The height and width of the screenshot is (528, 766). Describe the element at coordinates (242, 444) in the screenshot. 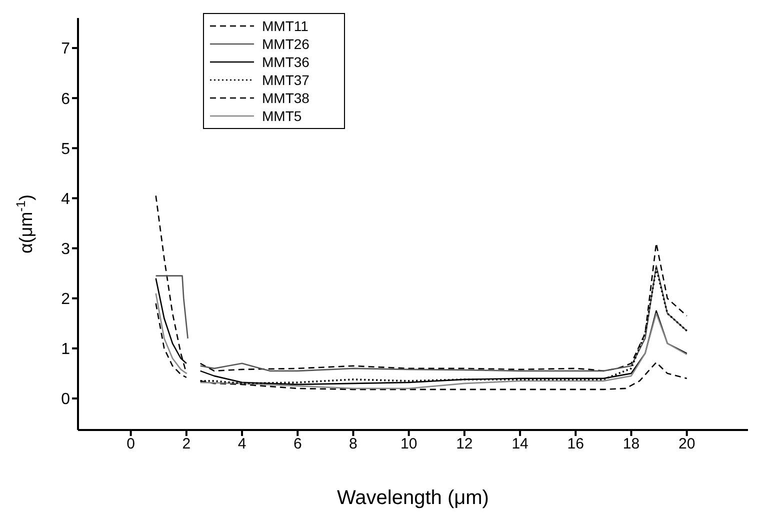

I see `x-tick-label: 4` at that location.